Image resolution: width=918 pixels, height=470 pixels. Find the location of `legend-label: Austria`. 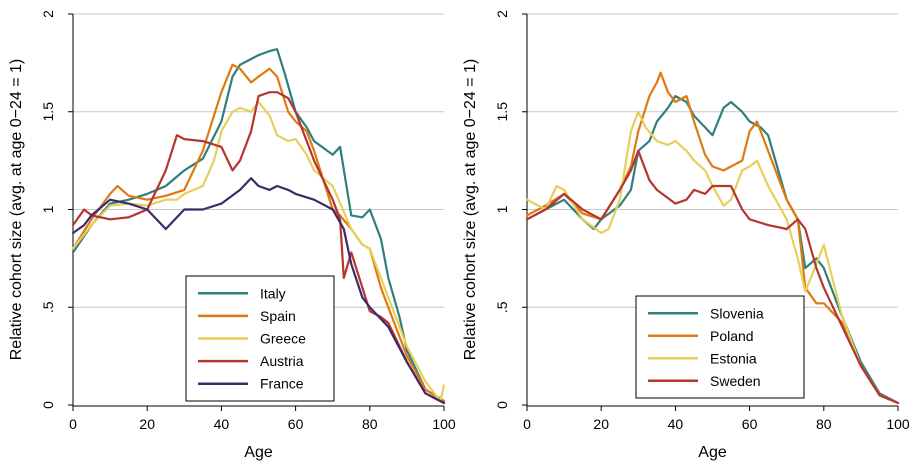

legend-label: Austria is located at coordinates (282, 361).